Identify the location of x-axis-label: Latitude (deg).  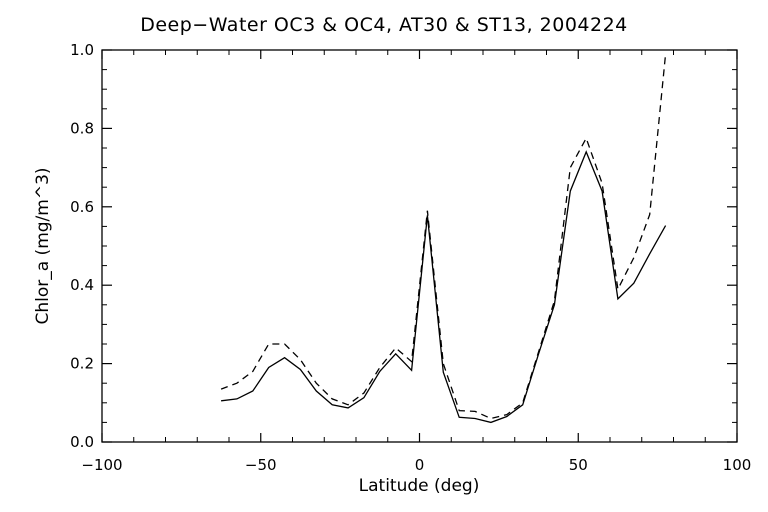
(419, 486).